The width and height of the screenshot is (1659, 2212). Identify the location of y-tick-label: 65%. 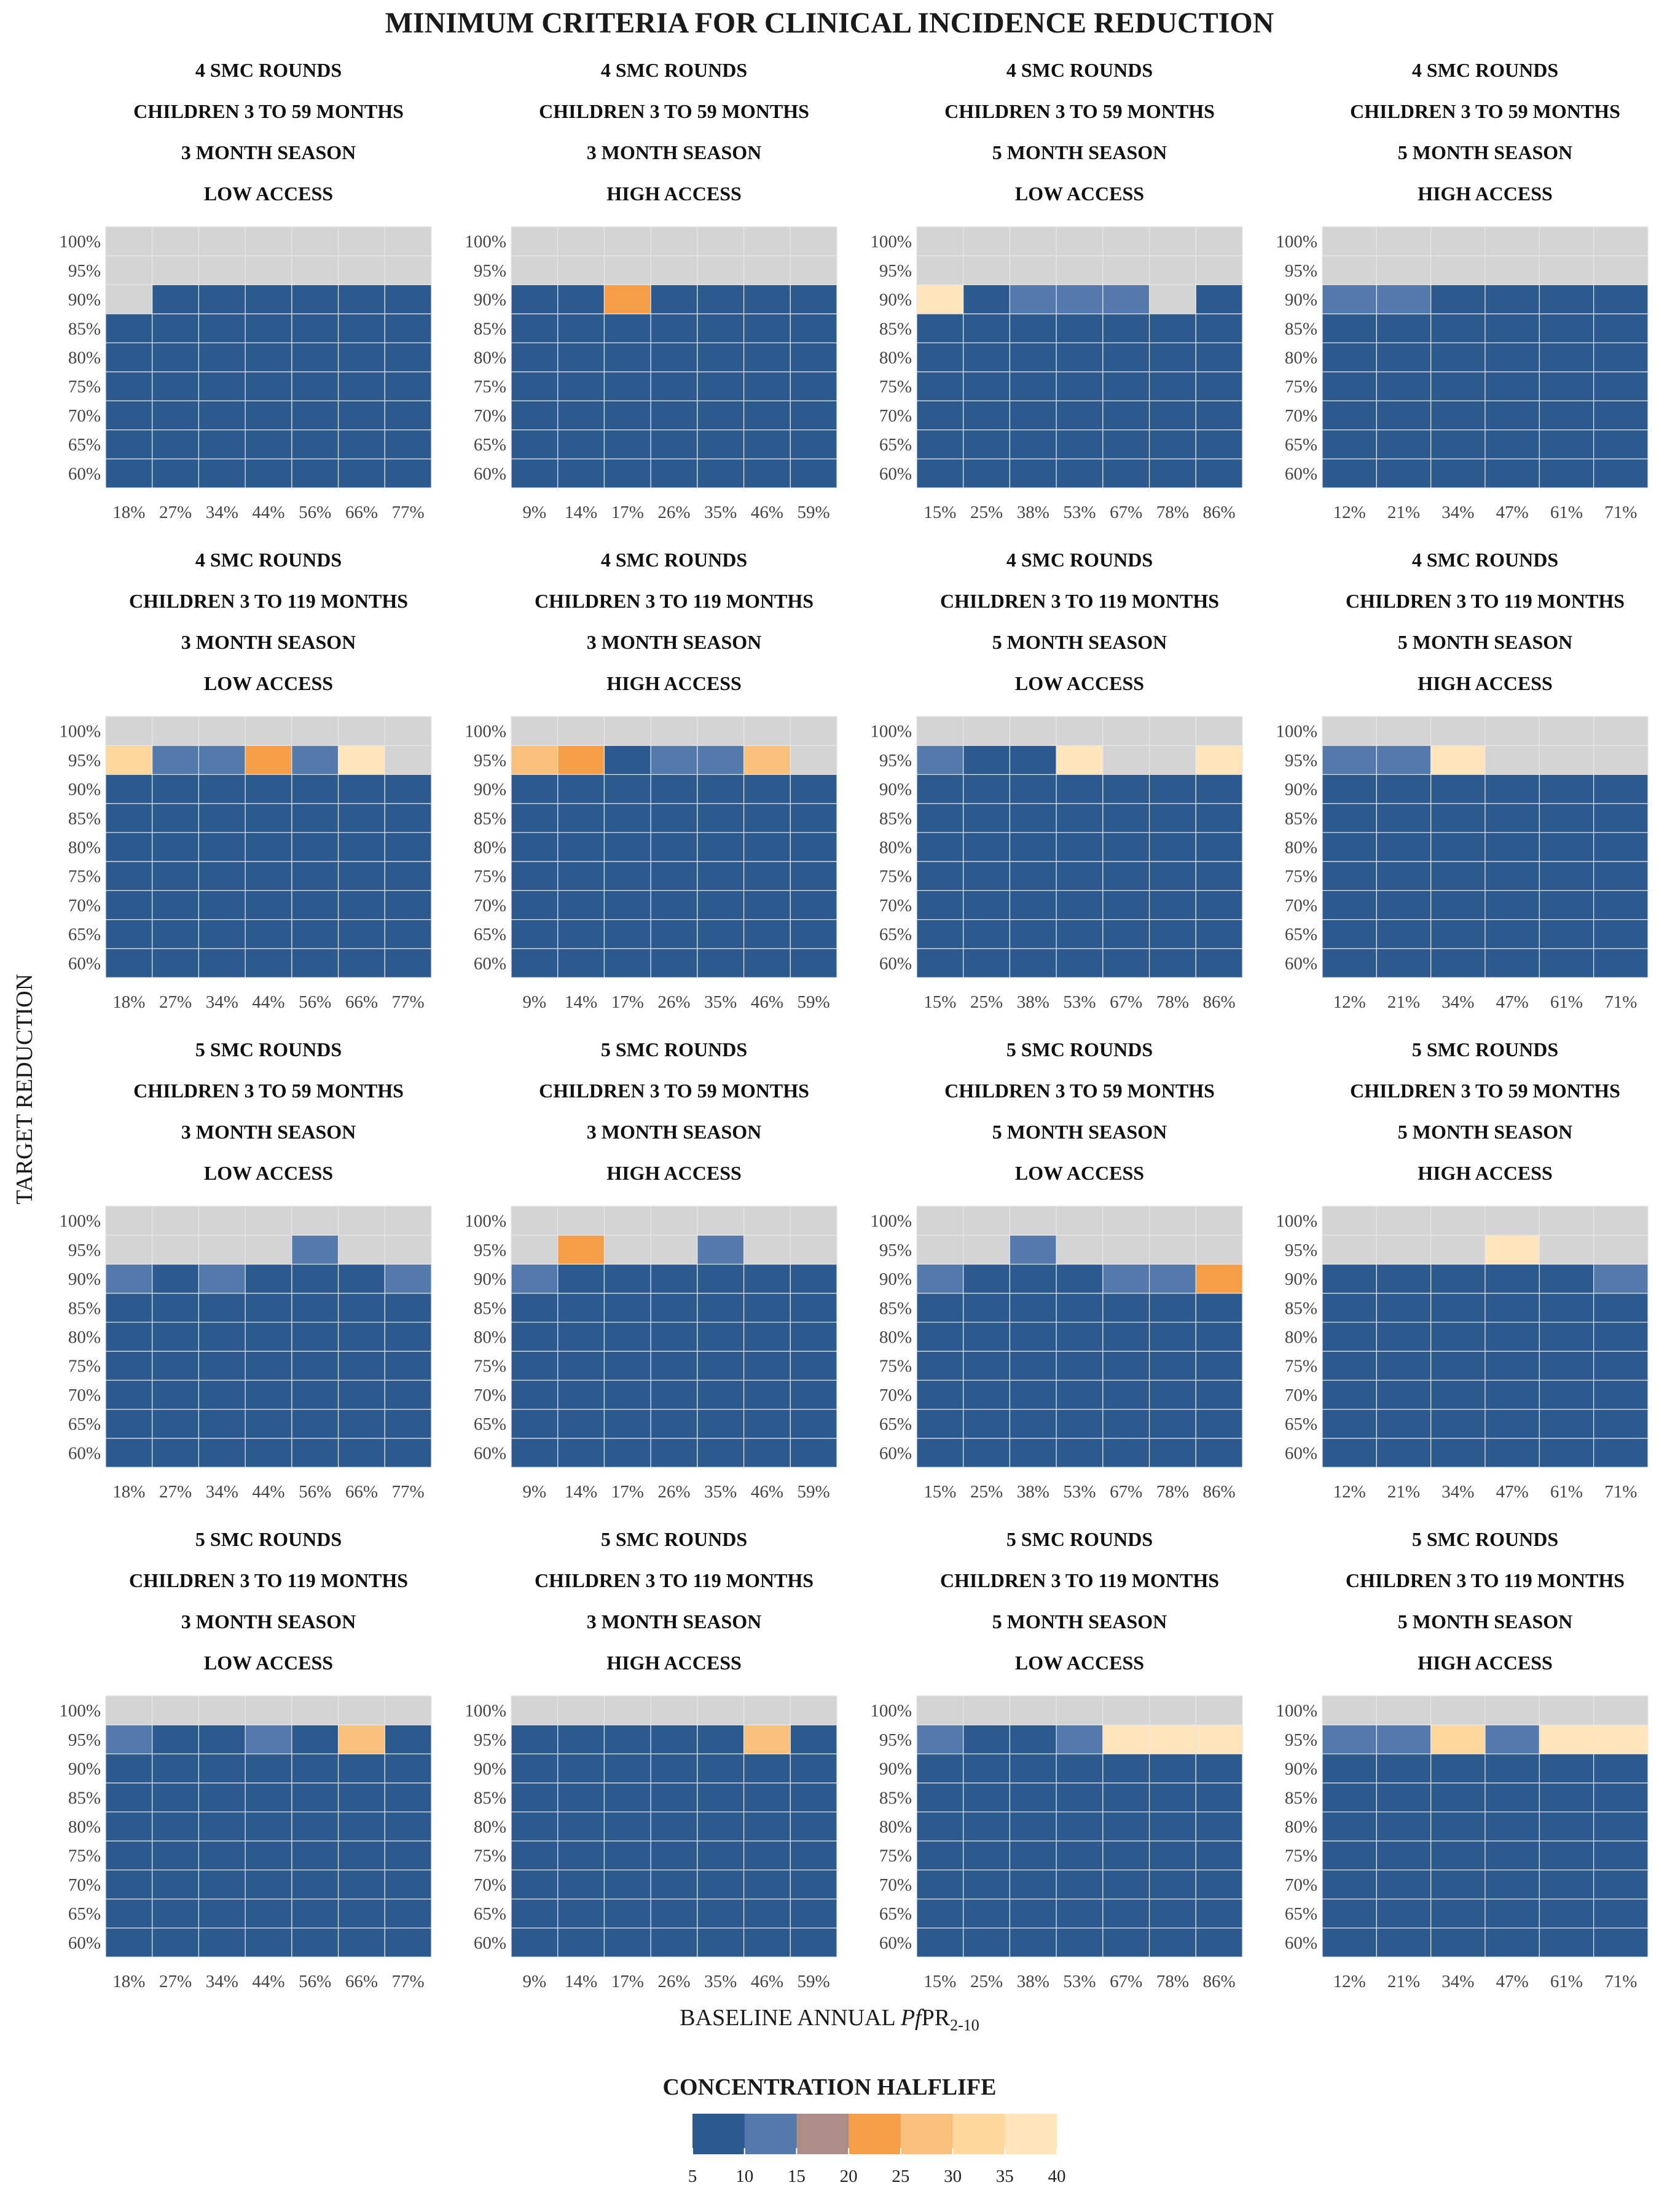
(895, 445).